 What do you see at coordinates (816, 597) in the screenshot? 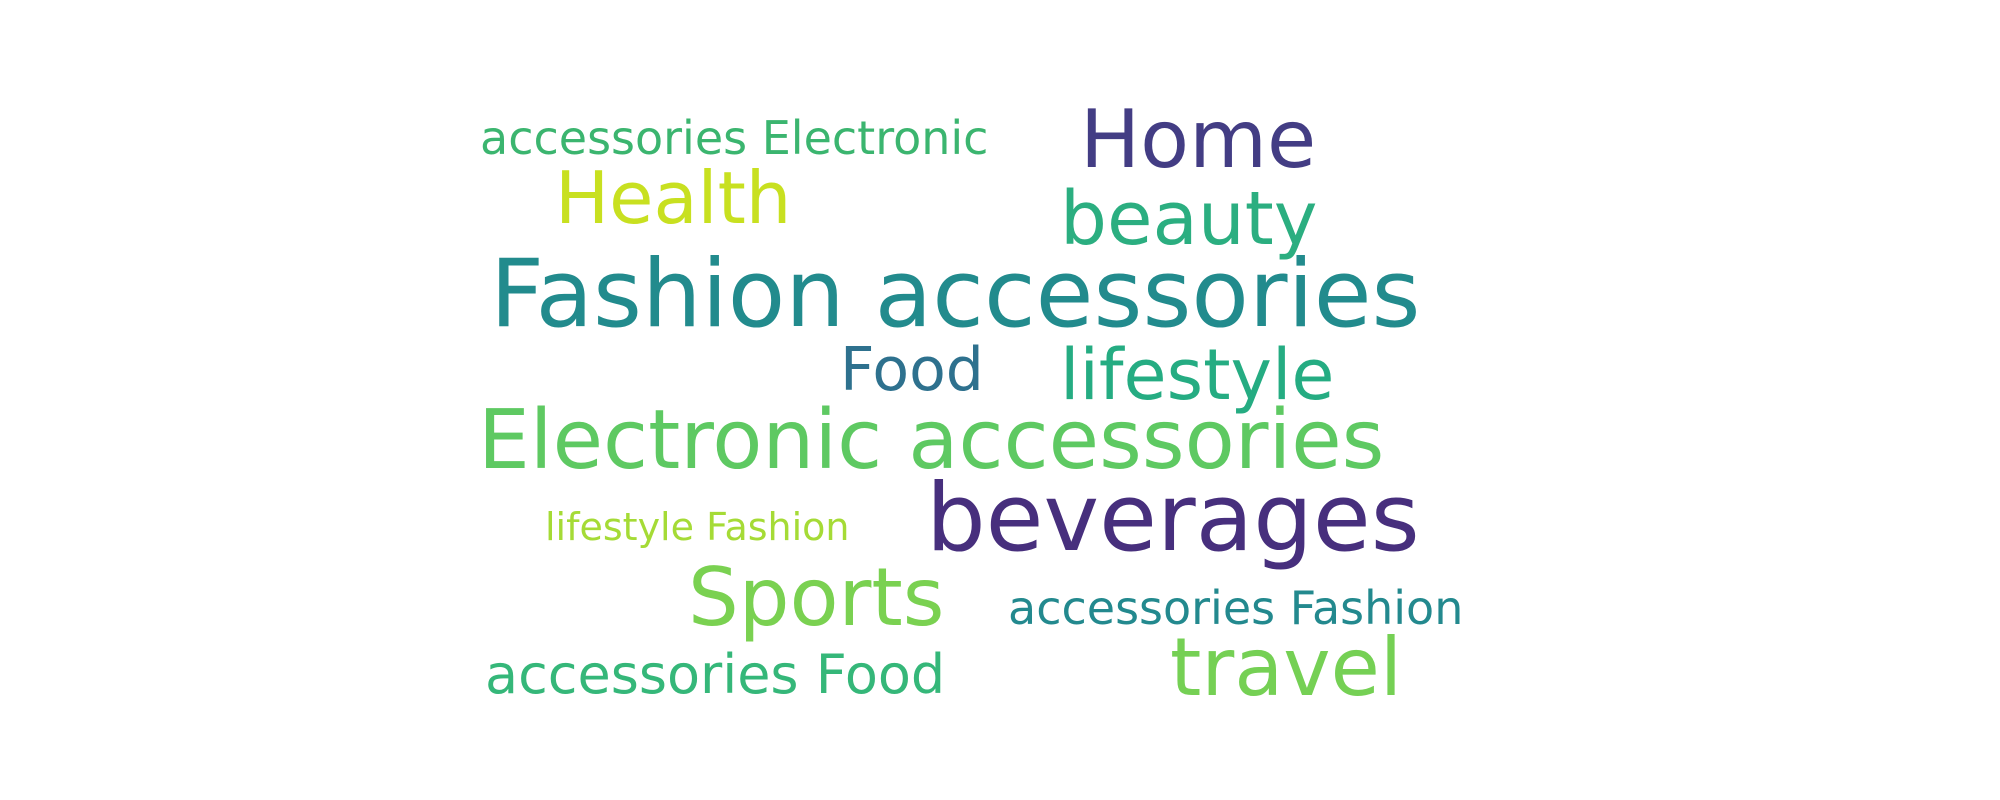
I see `word-sports: Sports` at bounding box center [816, 597].